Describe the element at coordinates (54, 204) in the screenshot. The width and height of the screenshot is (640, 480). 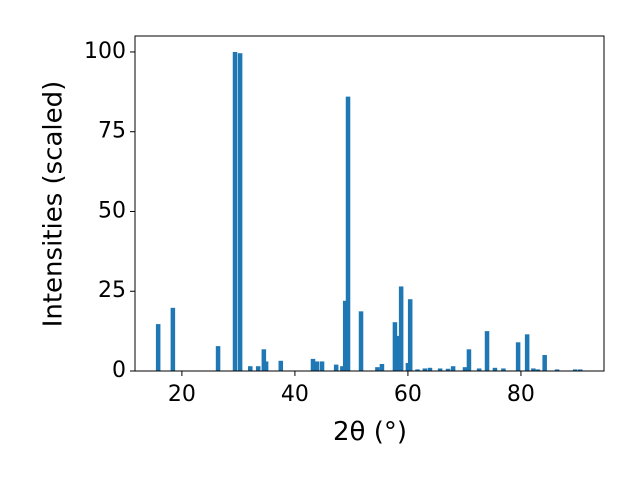
I see `y-axis-label: Intensities (scaled)` at that location.